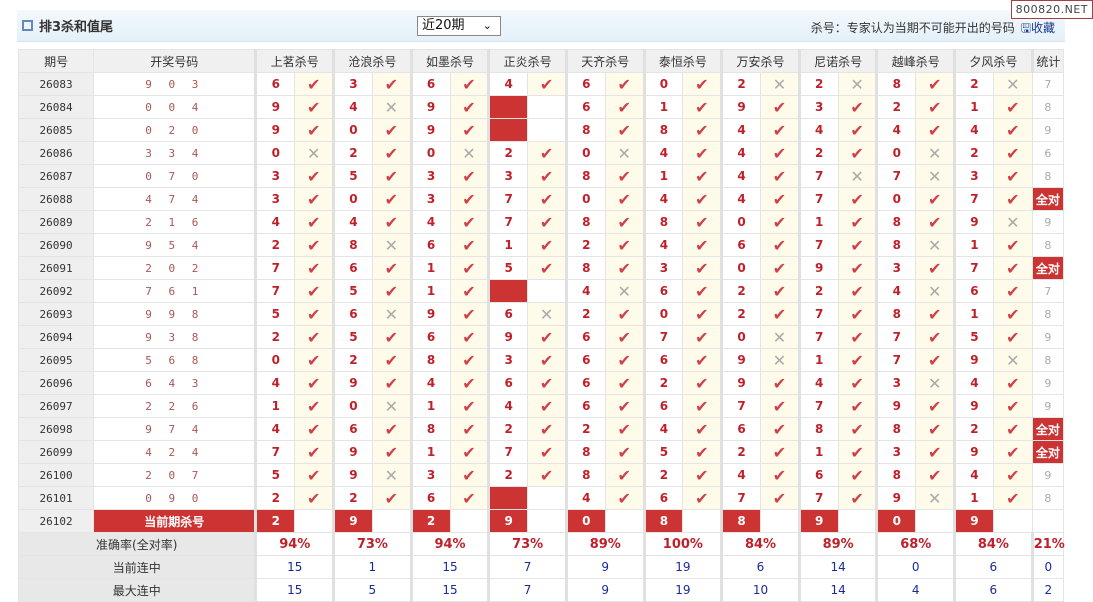  I want to click on summary-value: 19, so click(682, 590).